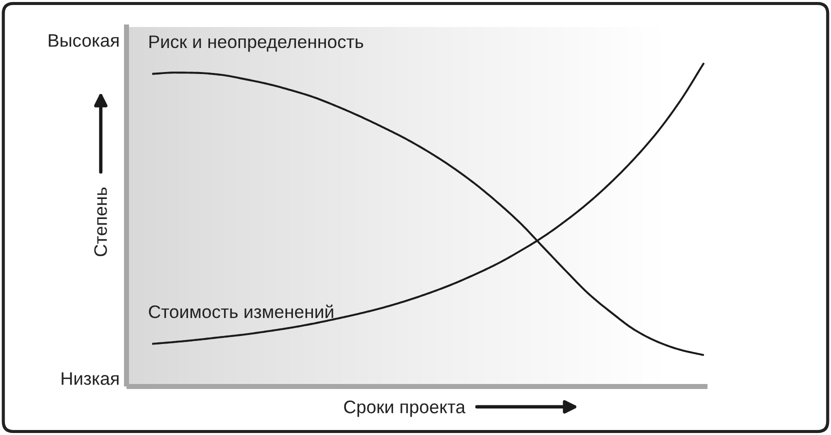  What do you see at coordinates (241, 311) in the screenshot?
I see `series-label: Стоимость изменений` at bounding box center [241, 311].